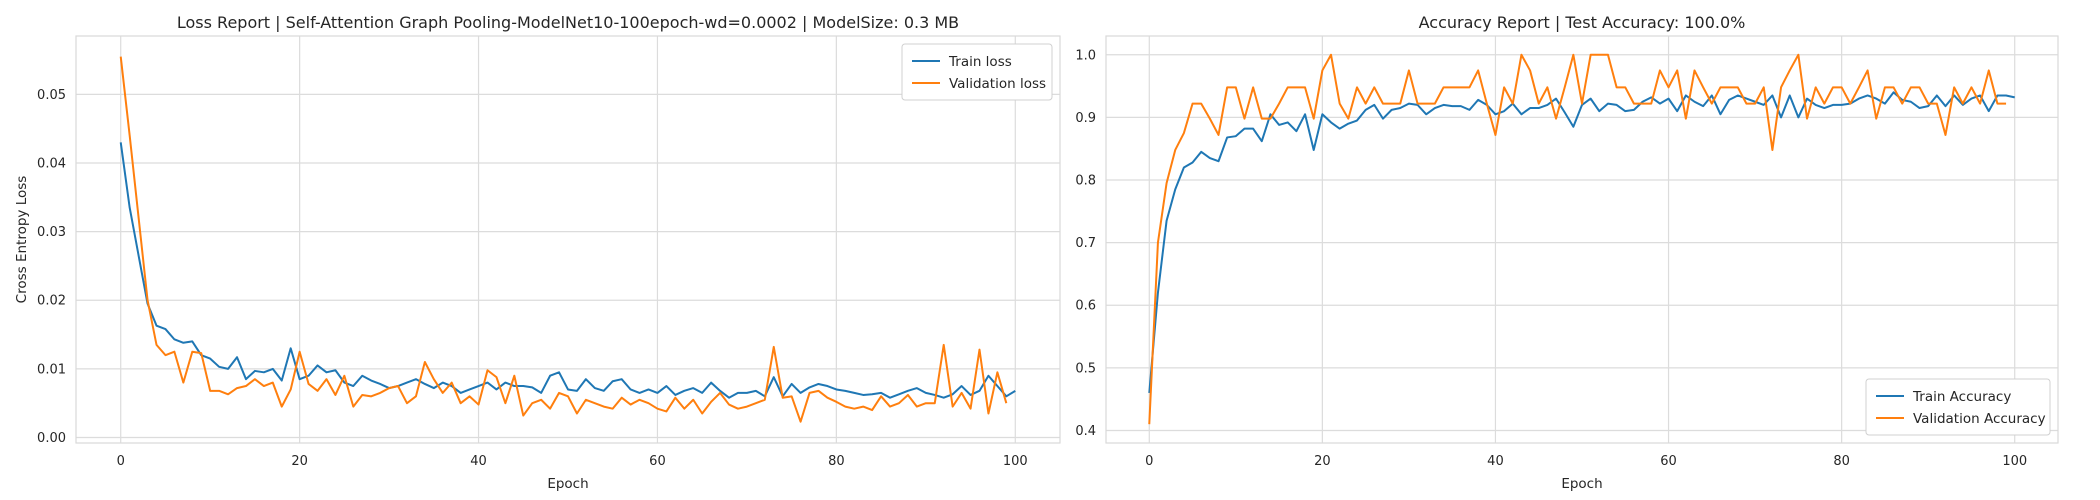  I want to click on y-tick-label: 0.03, so click(51, 232).